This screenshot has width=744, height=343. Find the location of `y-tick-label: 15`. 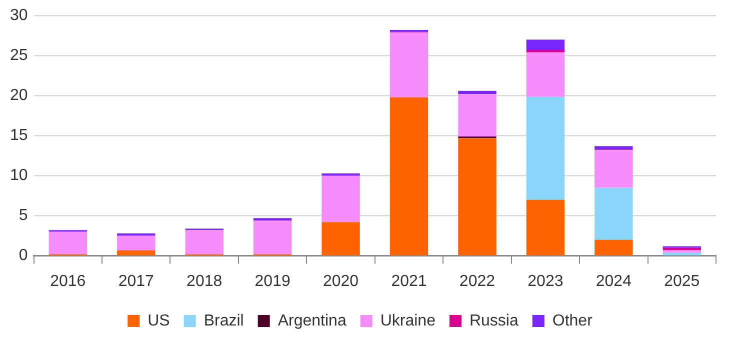

y-tick-label: 15 is located at coordinates (19, 135).